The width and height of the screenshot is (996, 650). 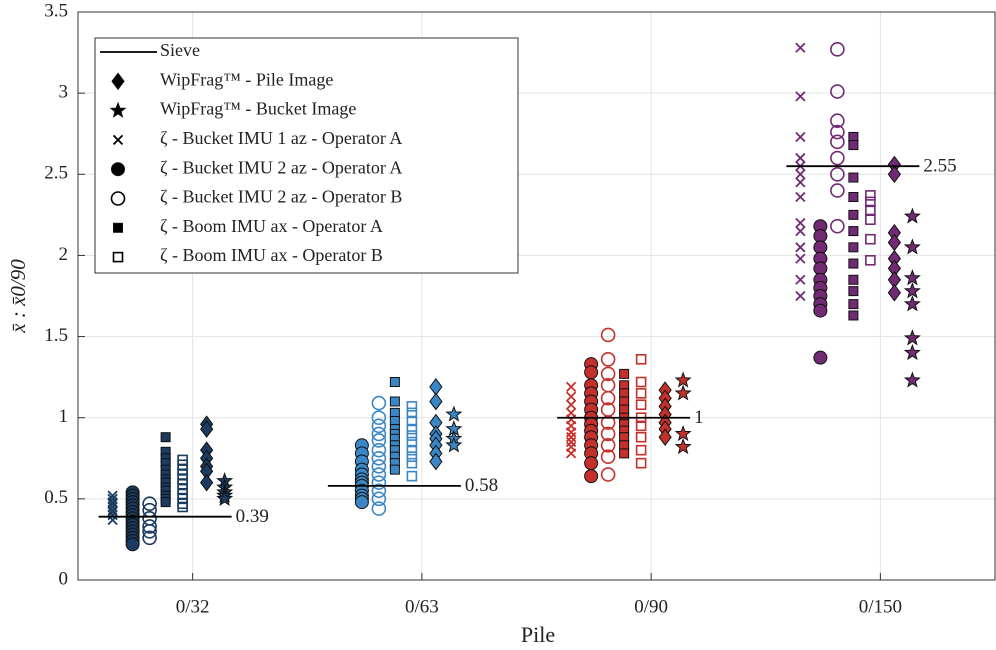 What do you see at coordinates (422, 606) in the screenshot?
I see `x-tick-label: 0/63` at bounding box center [422, 606].